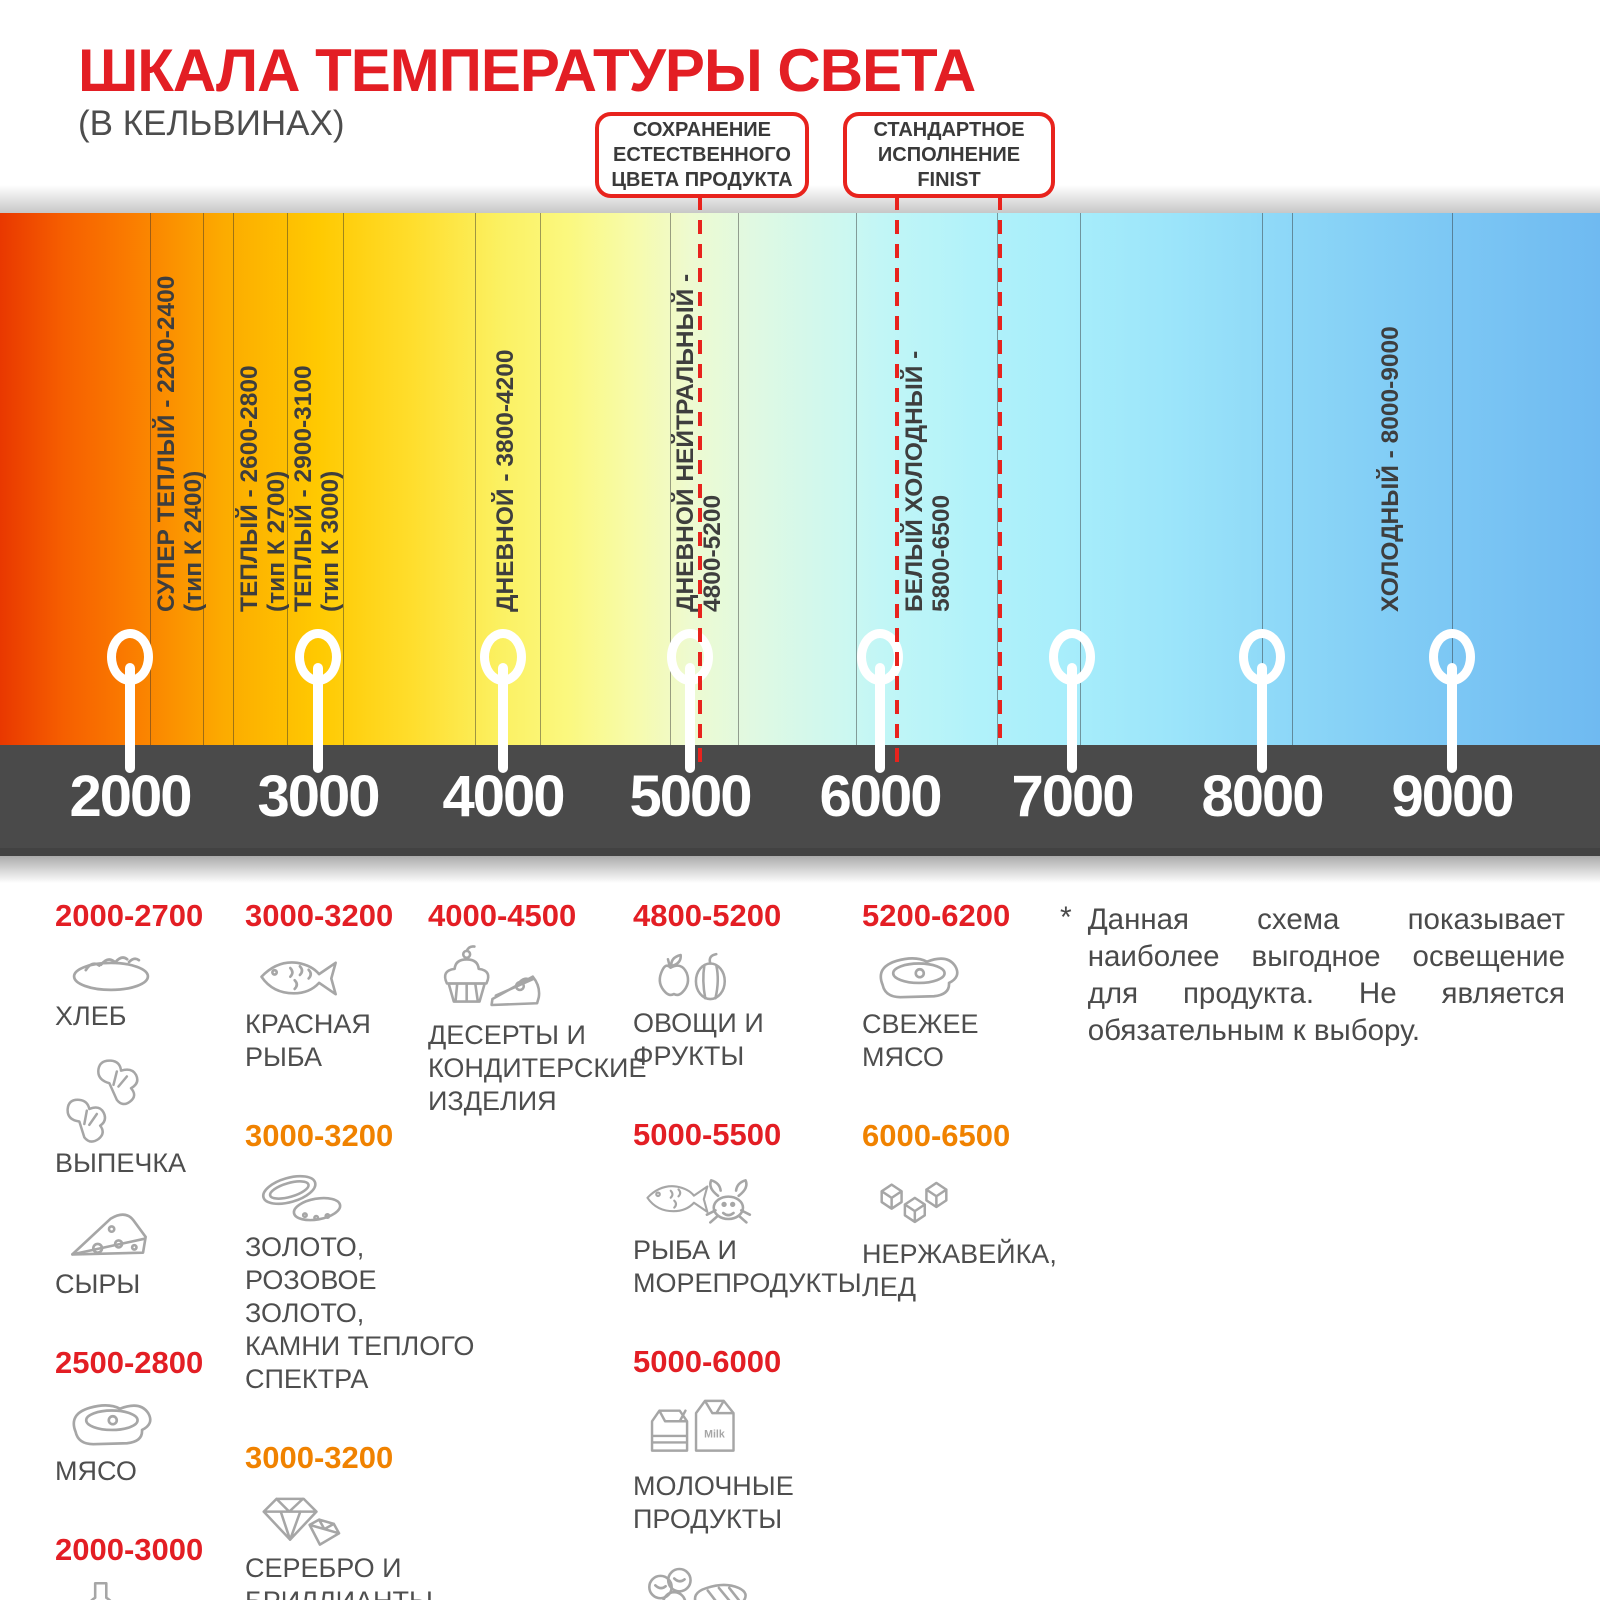  What do you see at coordinates (129, 1549) in the screenshot?
I see `range-label: 2000-3000` at bounding box center [129, 1549].